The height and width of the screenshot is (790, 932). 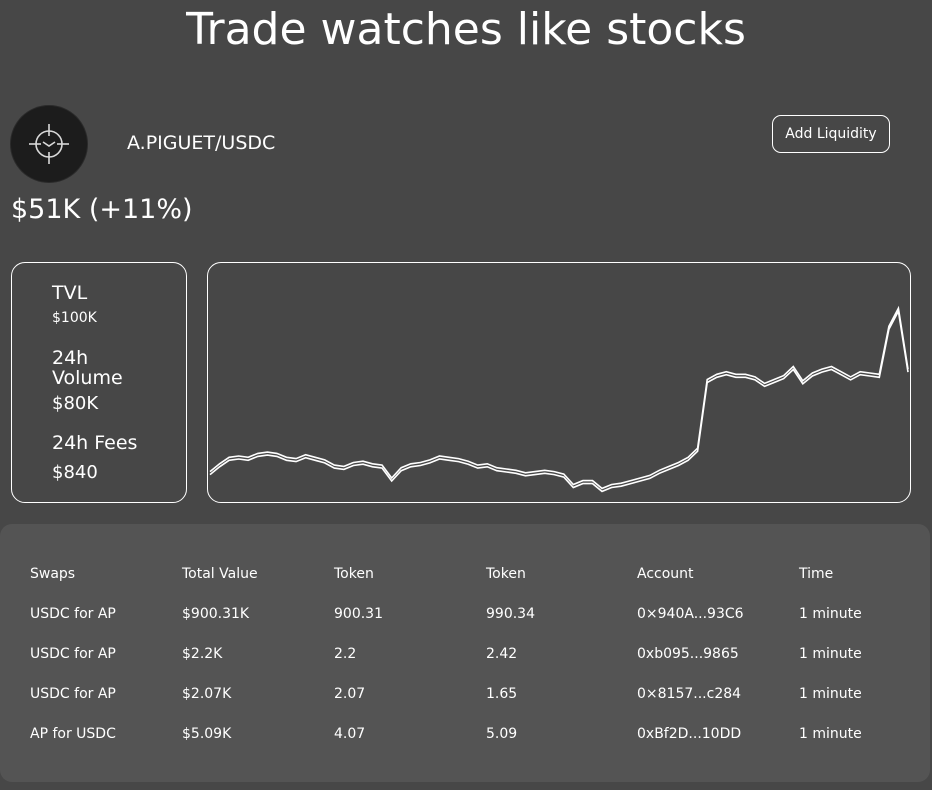 I want to click on volume-label-line2: Volume, so click(x=87, y=378).